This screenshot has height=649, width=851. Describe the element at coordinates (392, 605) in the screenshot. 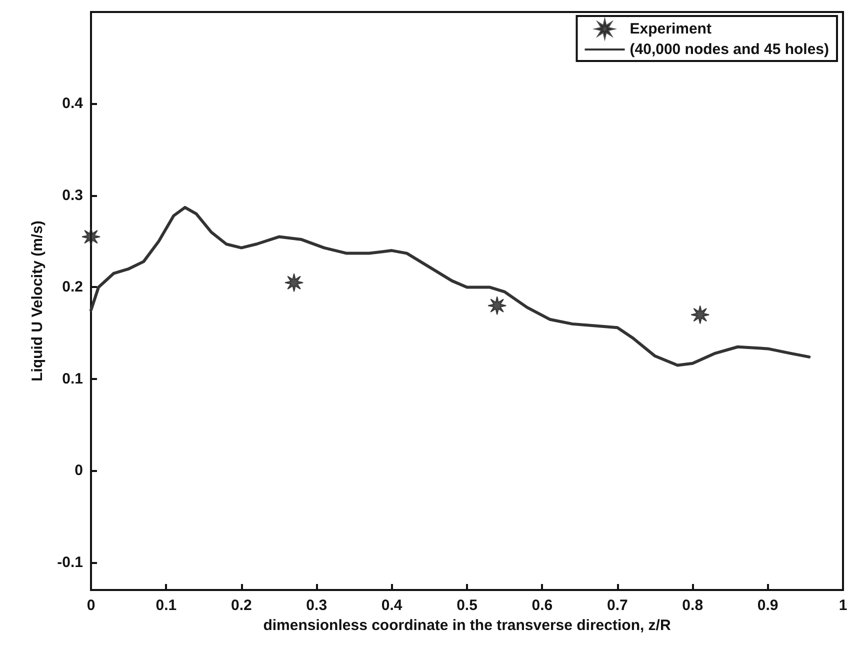

I see `x-tick-label: 0.4` at that location.